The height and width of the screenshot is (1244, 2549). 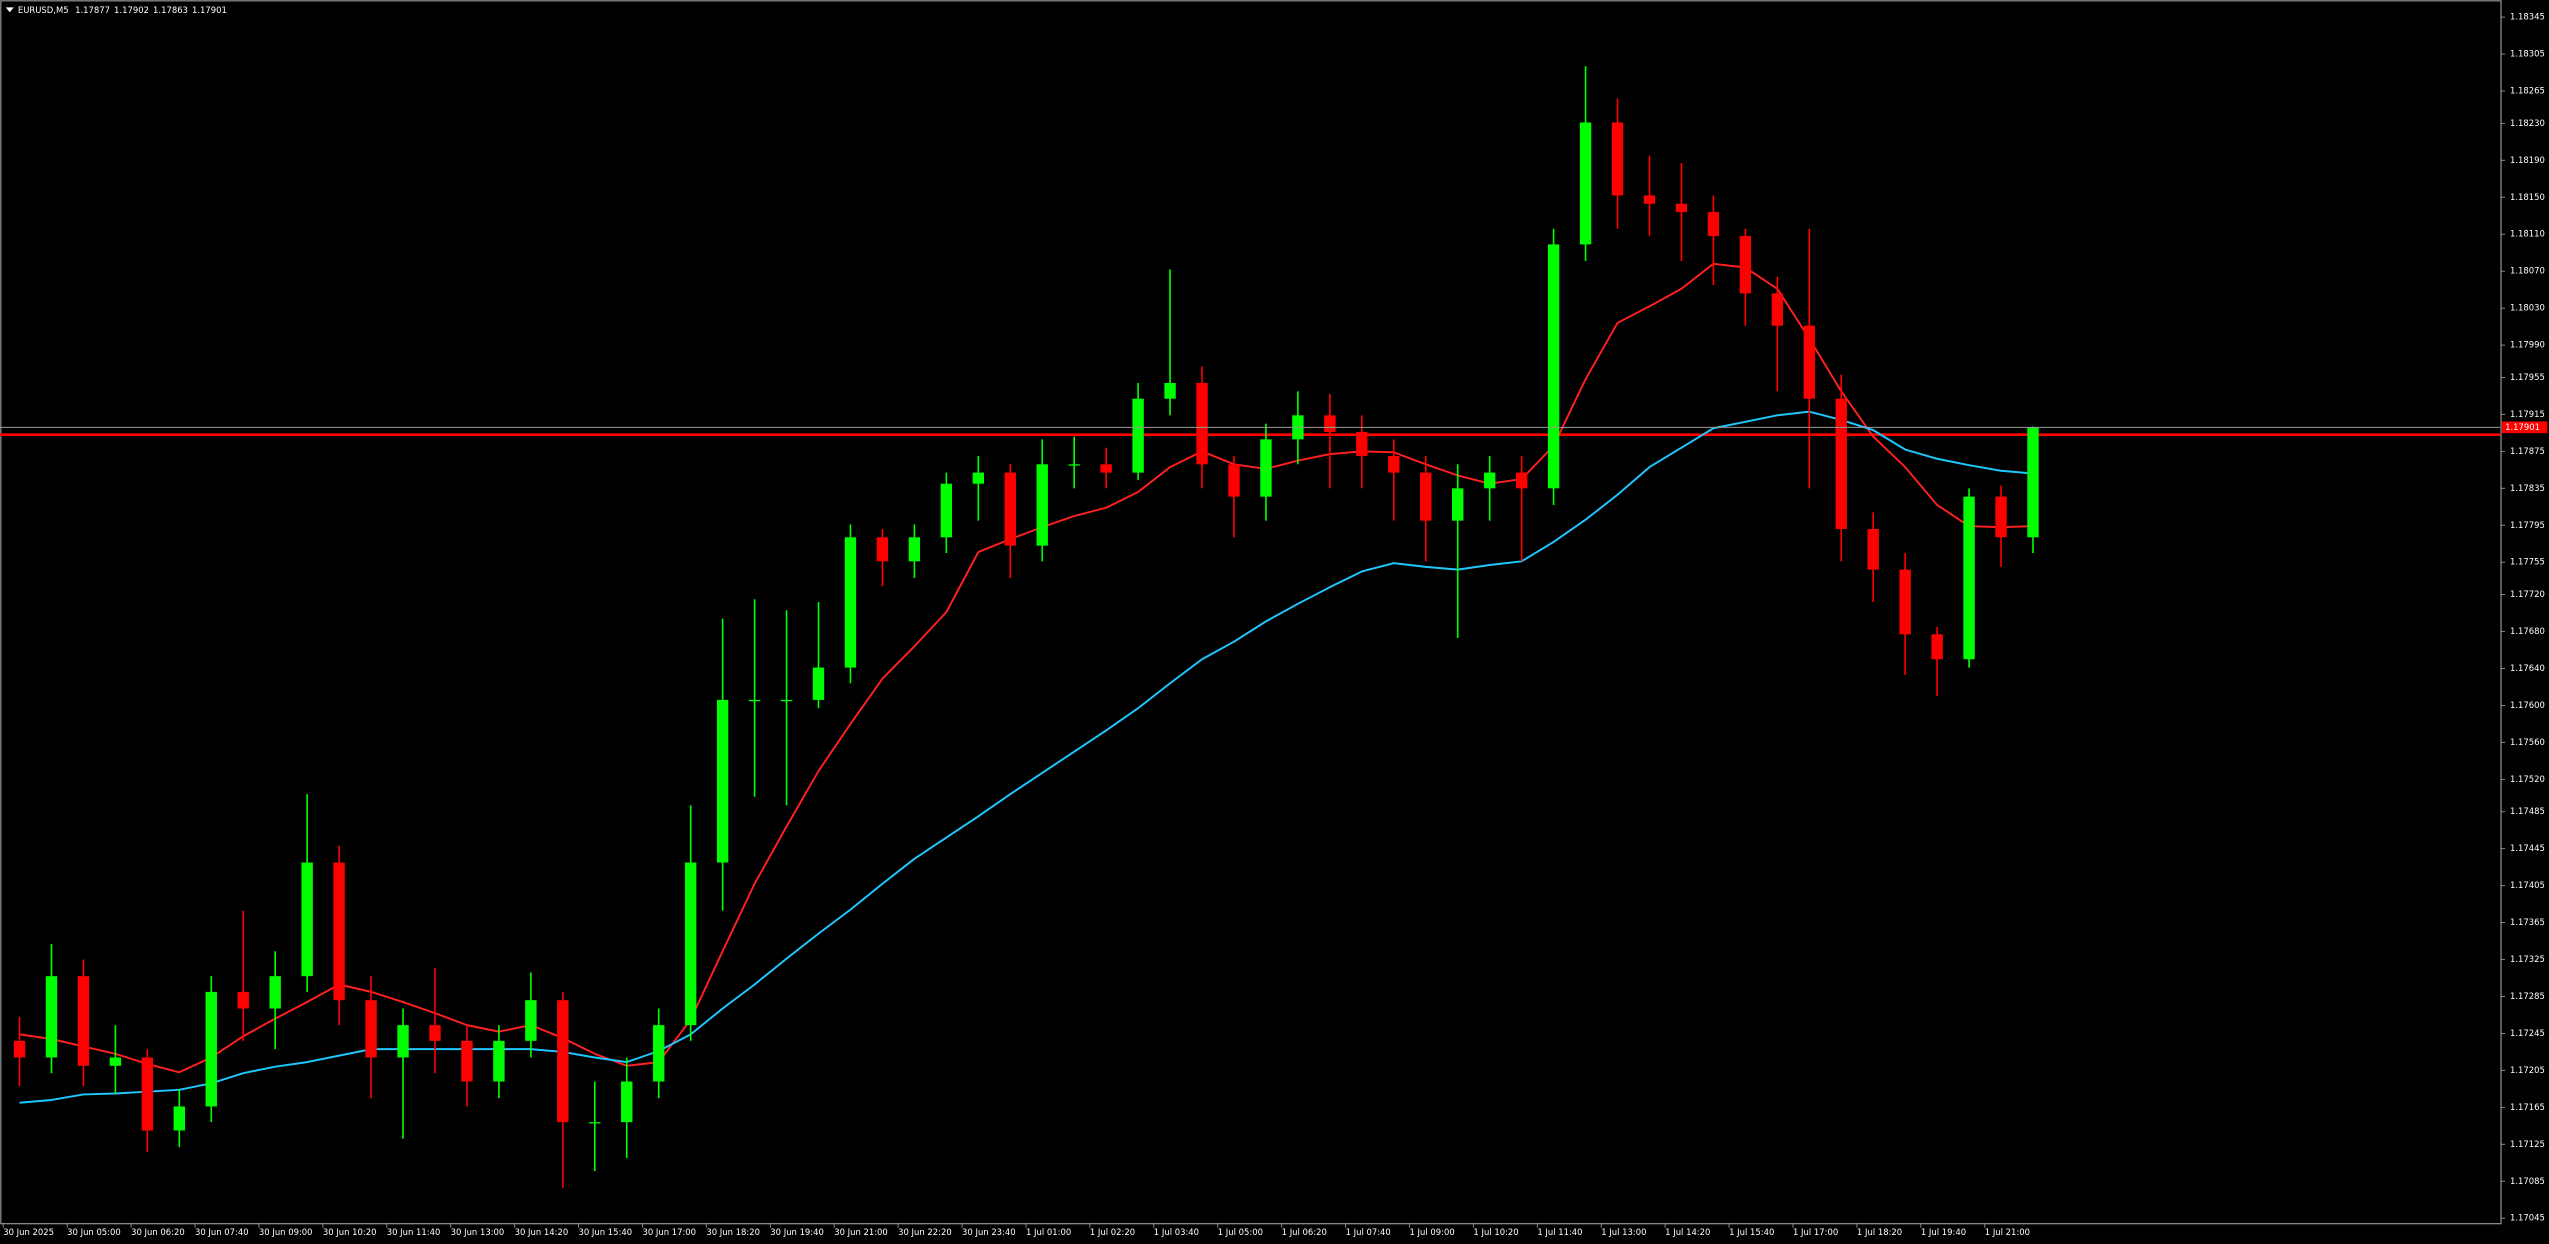 I want to click on y-tick-label: 1.18190, so click(x=2527, y=160).